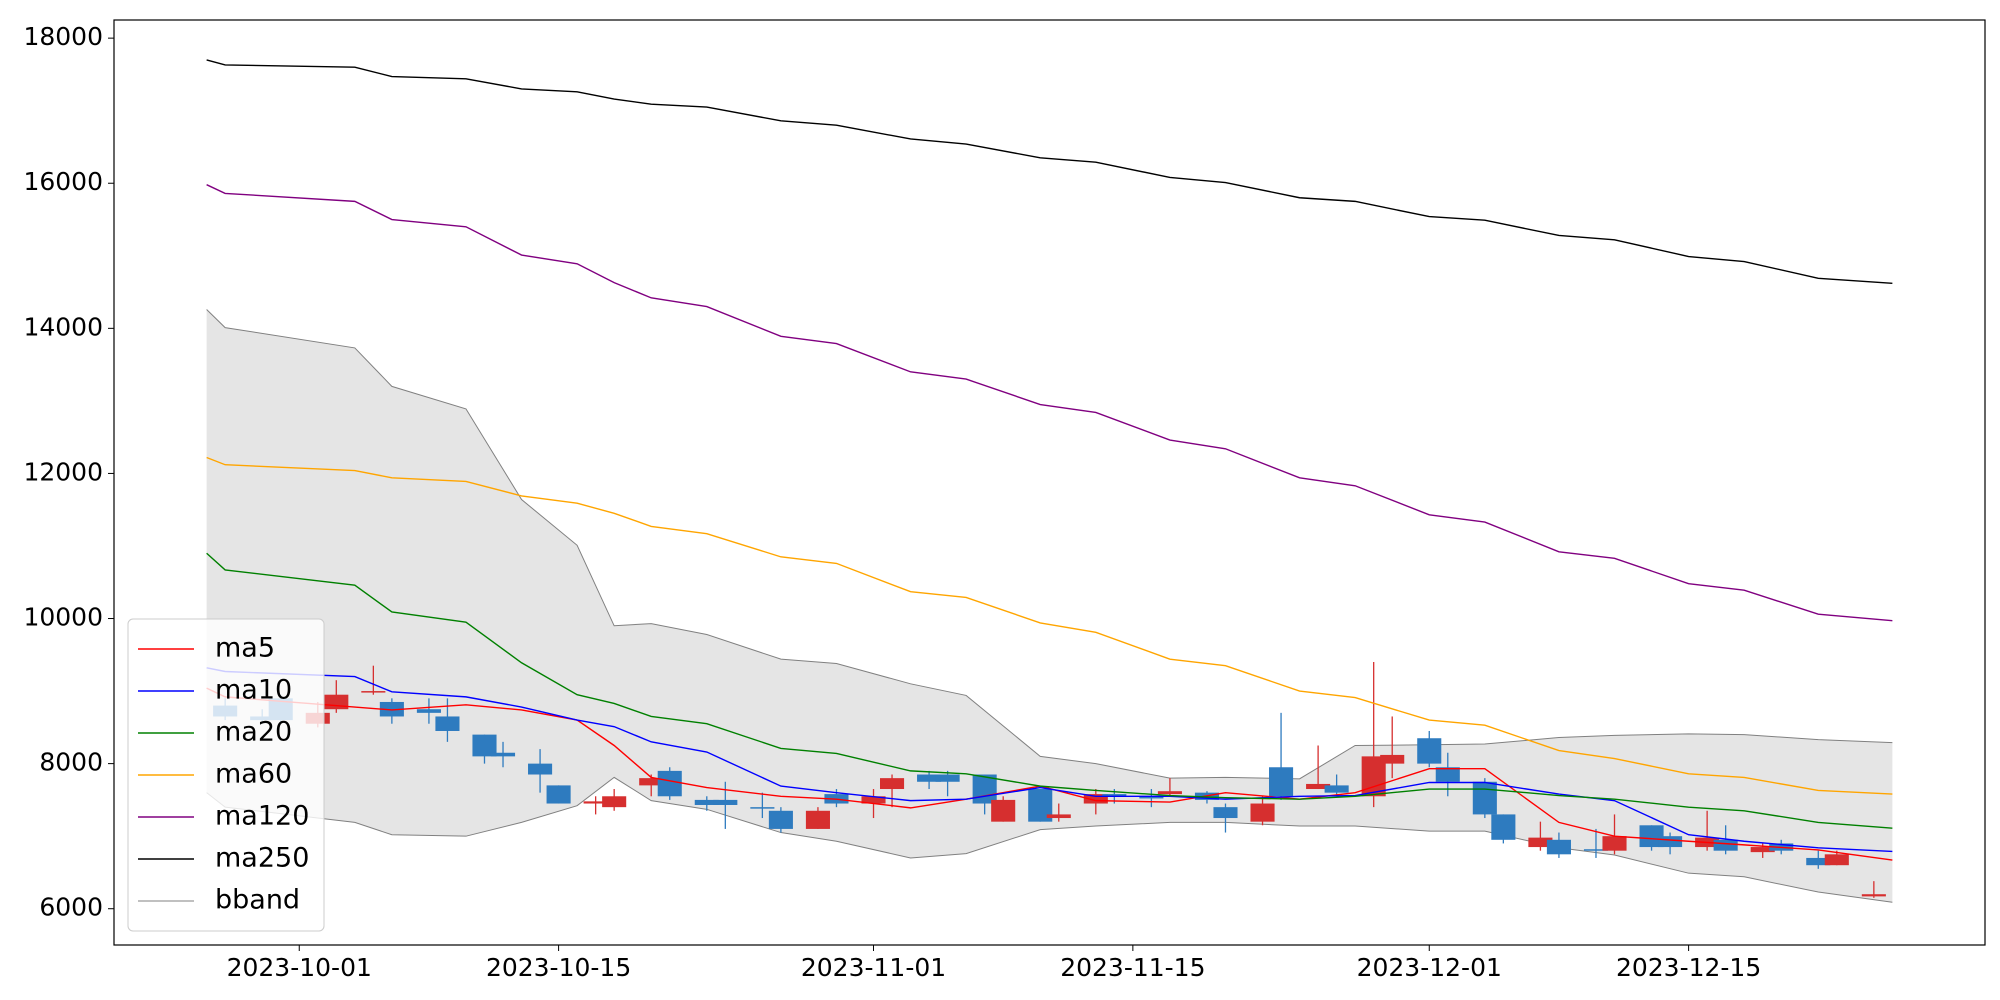  I want to click on x-tick-label: 2023-10-01, so click(299, 967).